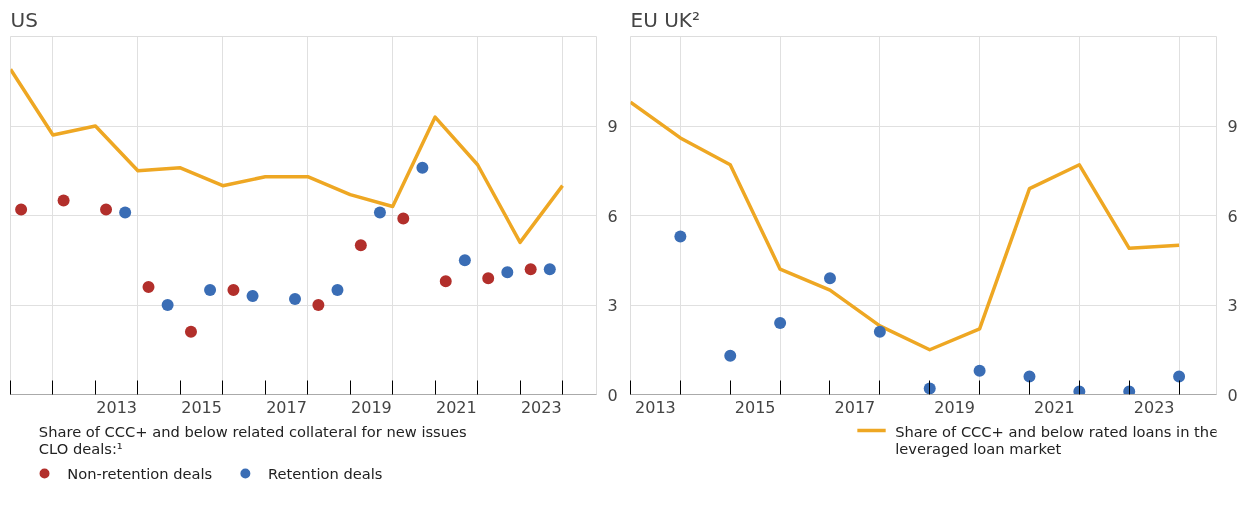  I want to click on legend-label: Retention deals, so click(325, 473).